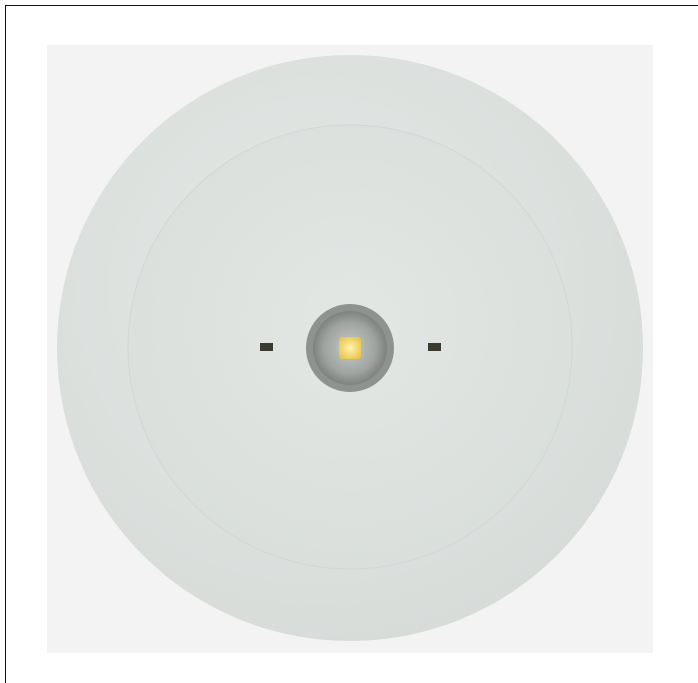 Image resolution: width=698 pixels, height=683 pixels. Describe the element at coordinates (350, 348) in the screenshot. I see `led` at that location.